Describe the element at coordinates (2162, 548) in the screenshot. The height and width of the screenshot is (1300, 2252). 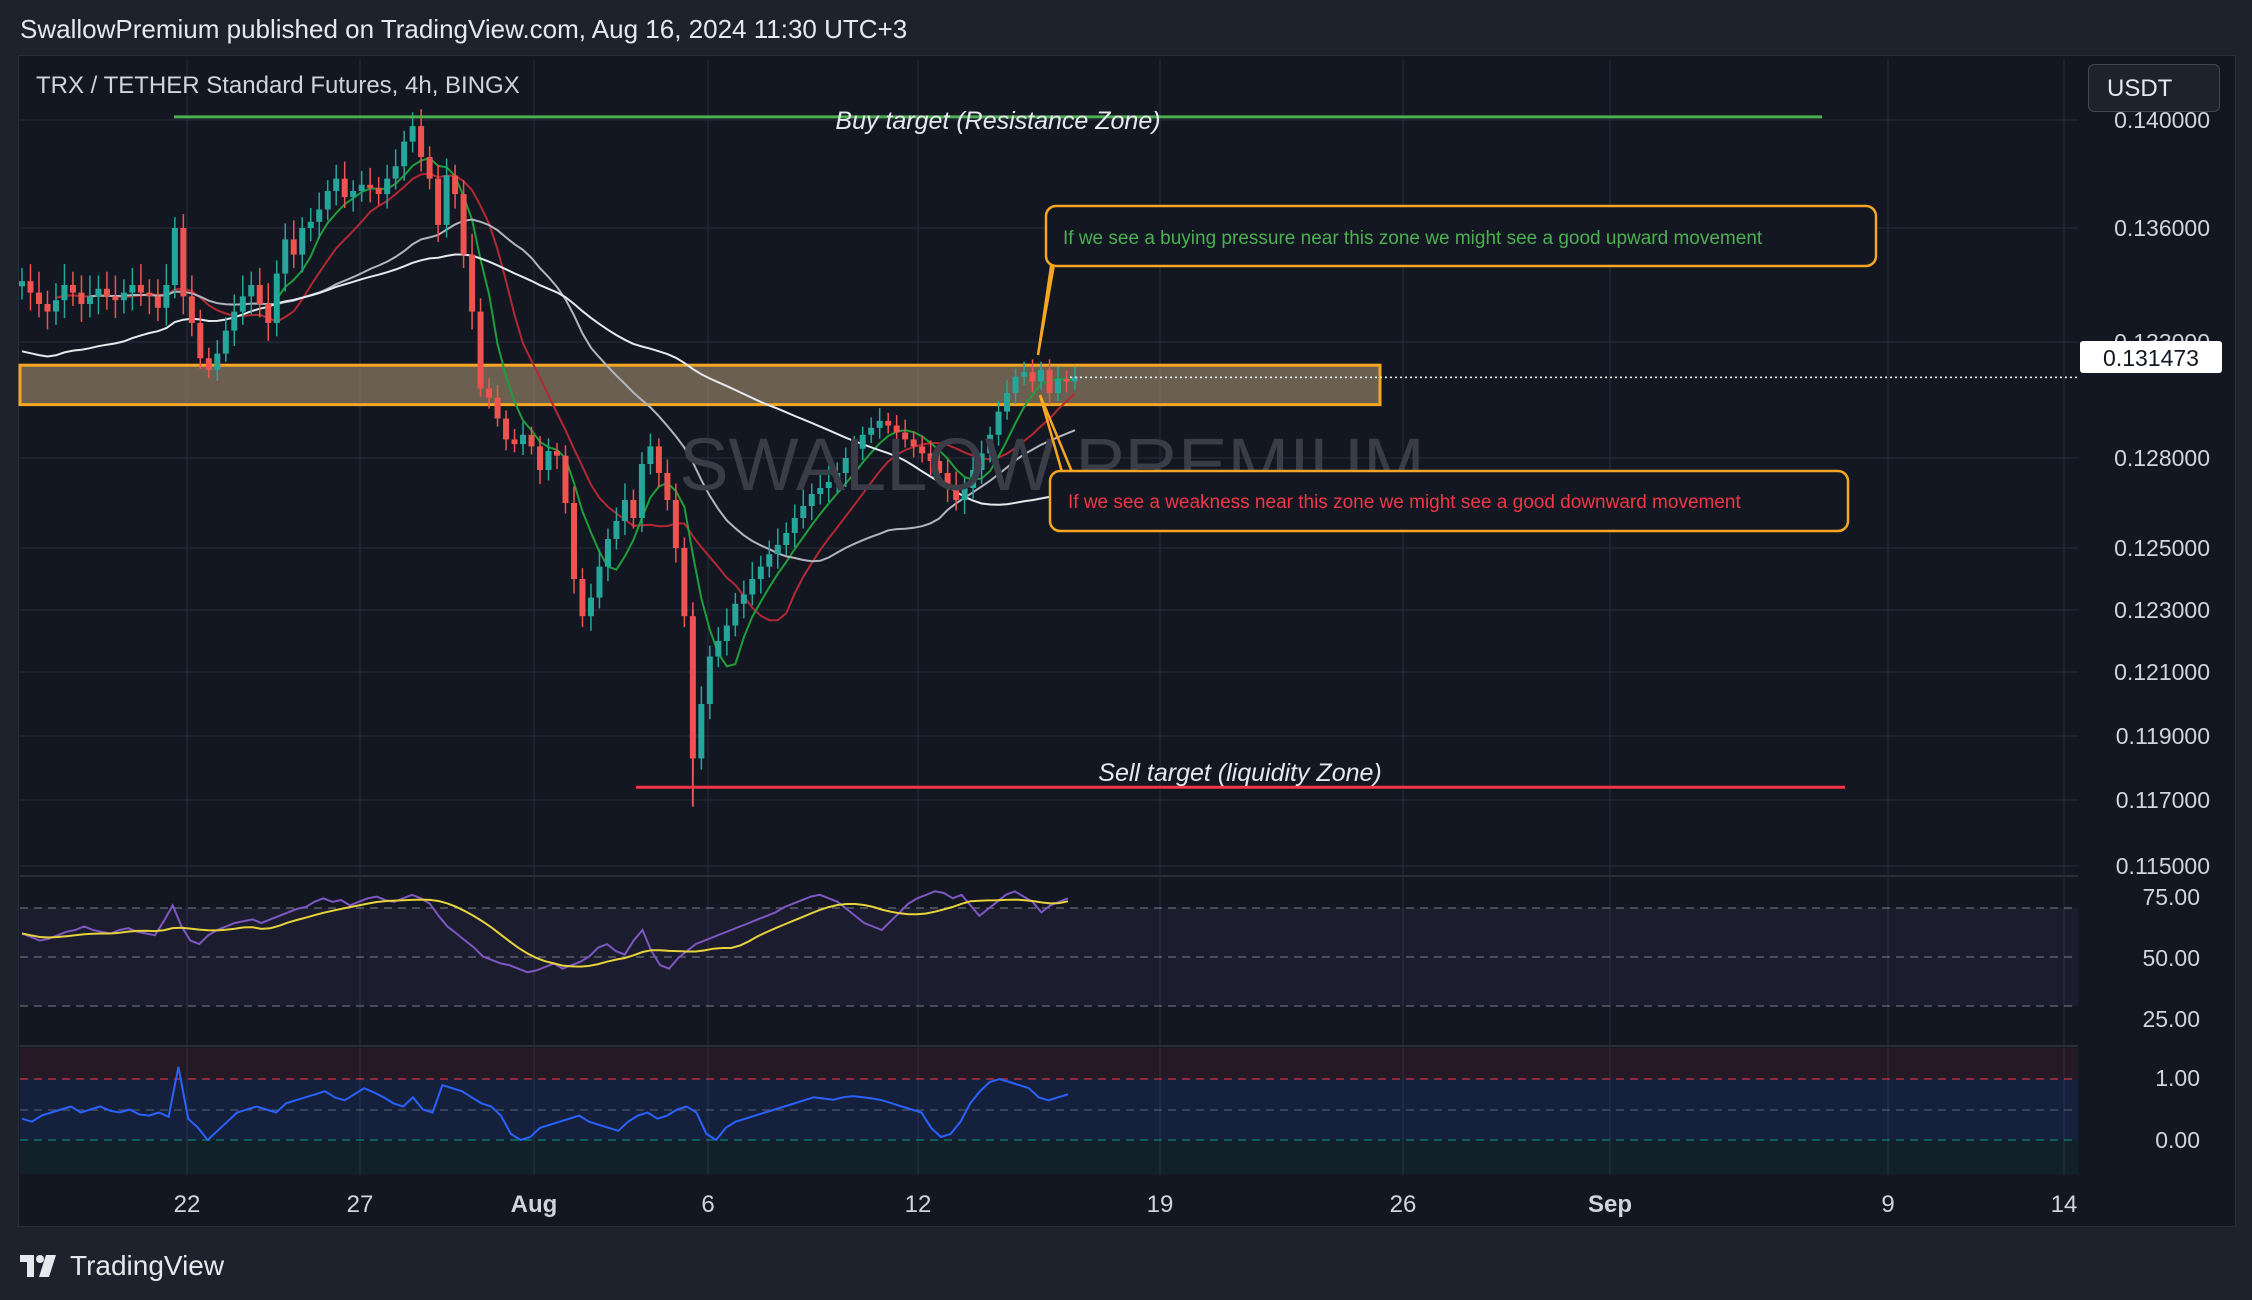
I see `price-tick-label: 0.125000` at that location.